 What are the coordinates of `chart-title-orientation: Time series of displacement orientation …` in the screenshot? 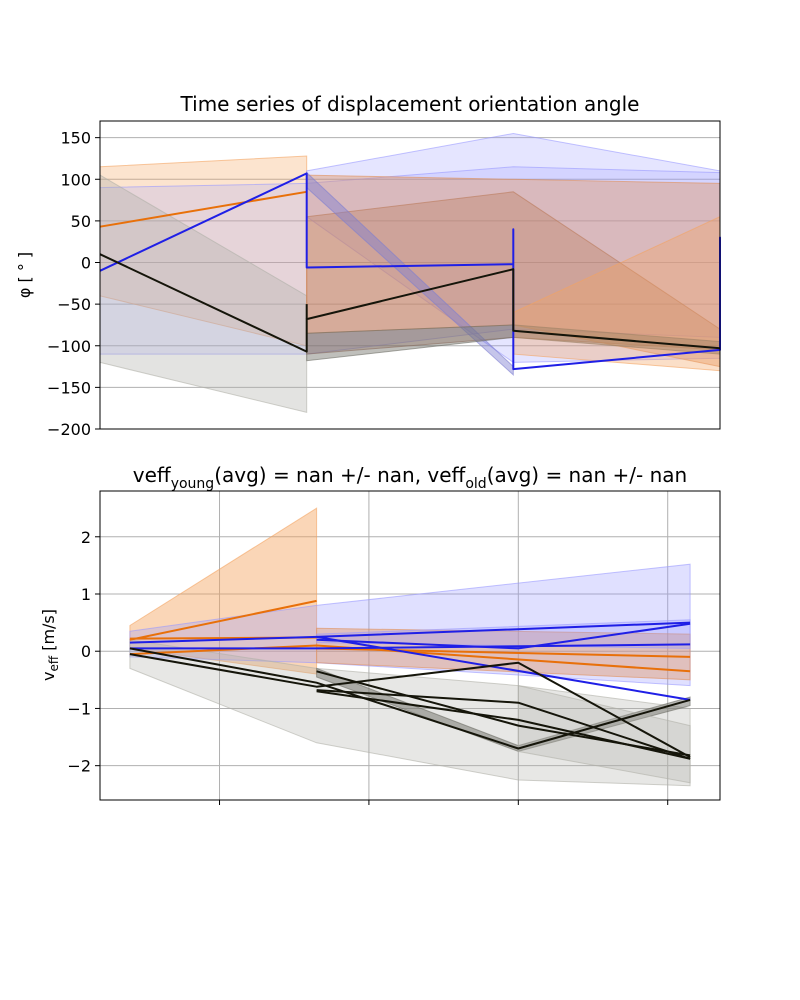 It's located at (410, 104).